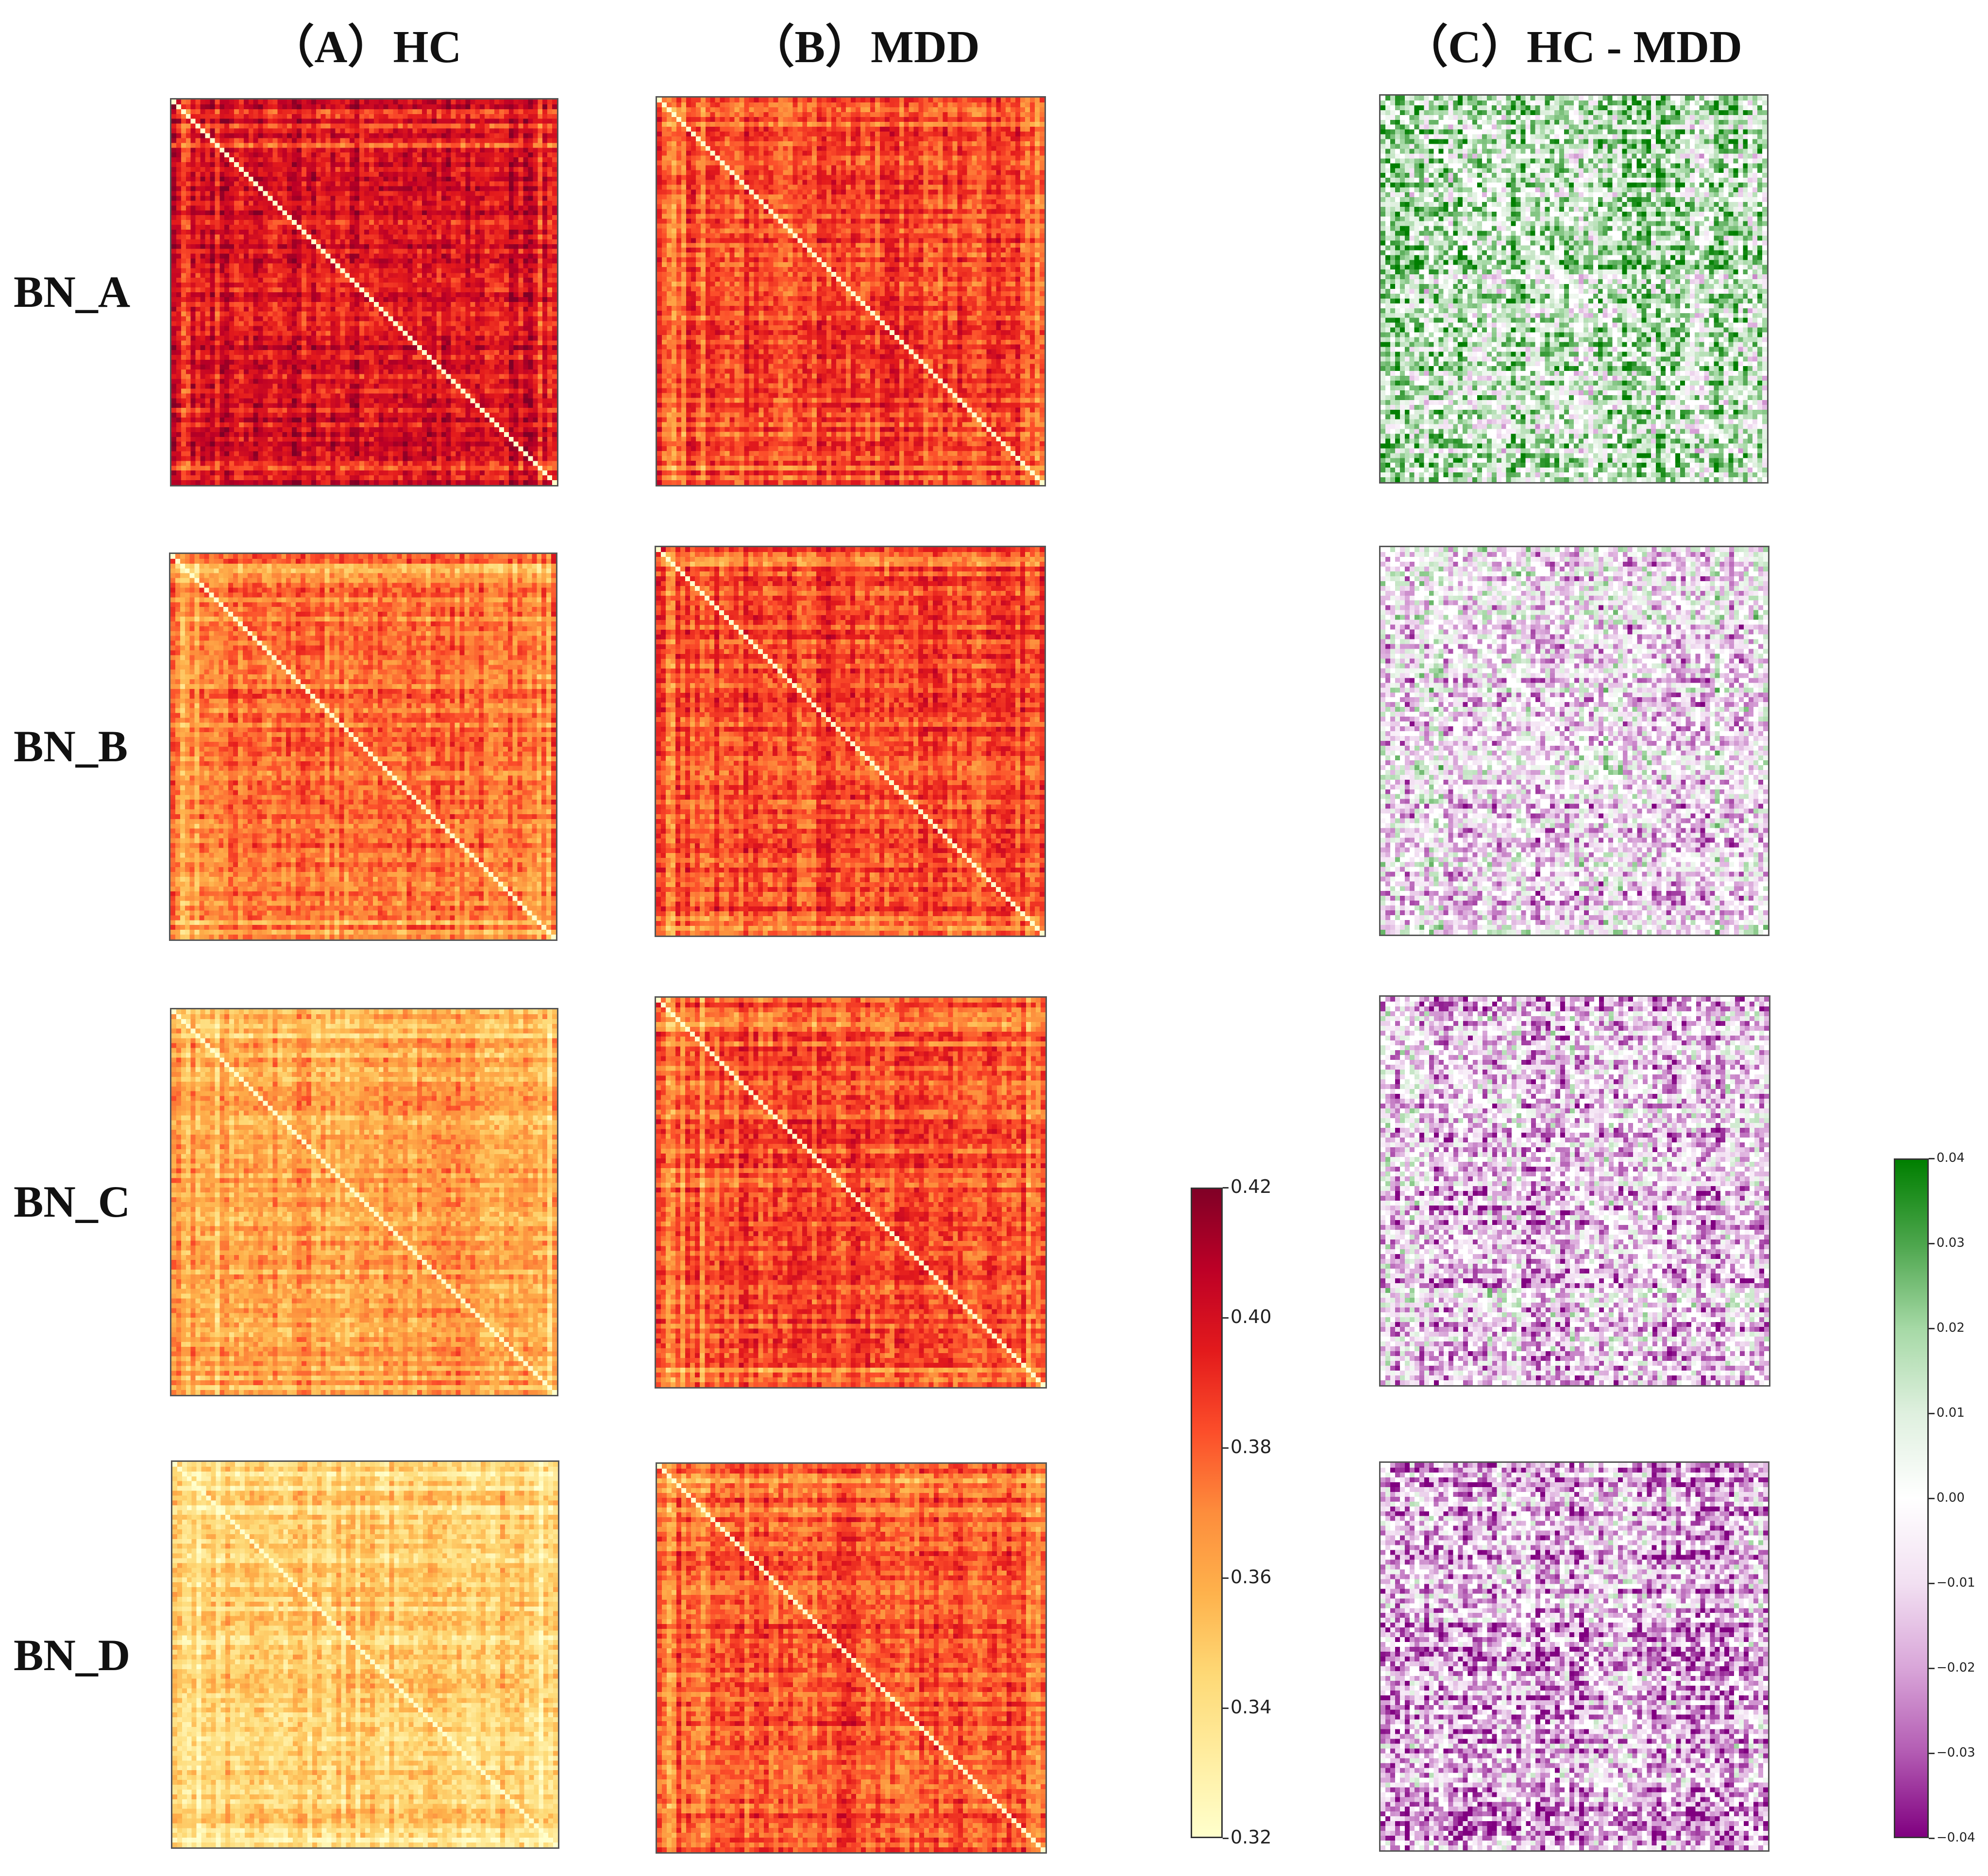 Image resolution: width=1988 pixels, height=1876 pixels. I want to click on colorbar-prgn-tick-label: 0.01, so click(1951, 1413).